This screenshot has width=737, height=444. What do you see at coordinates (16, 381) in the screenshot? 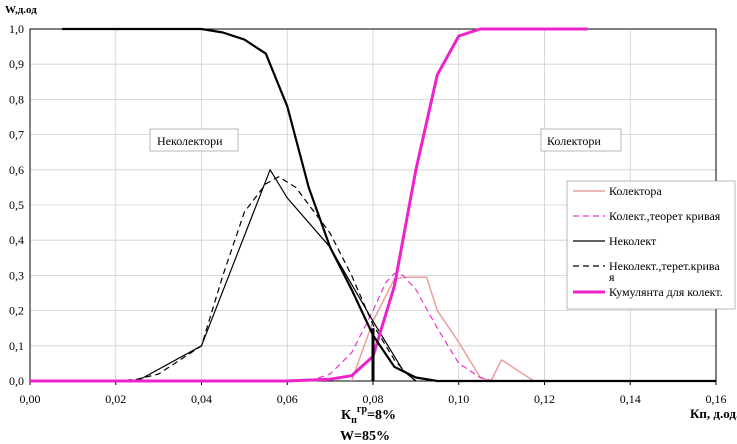
I see `y-tick-label: 0,0` at bounding box center [16, 381].